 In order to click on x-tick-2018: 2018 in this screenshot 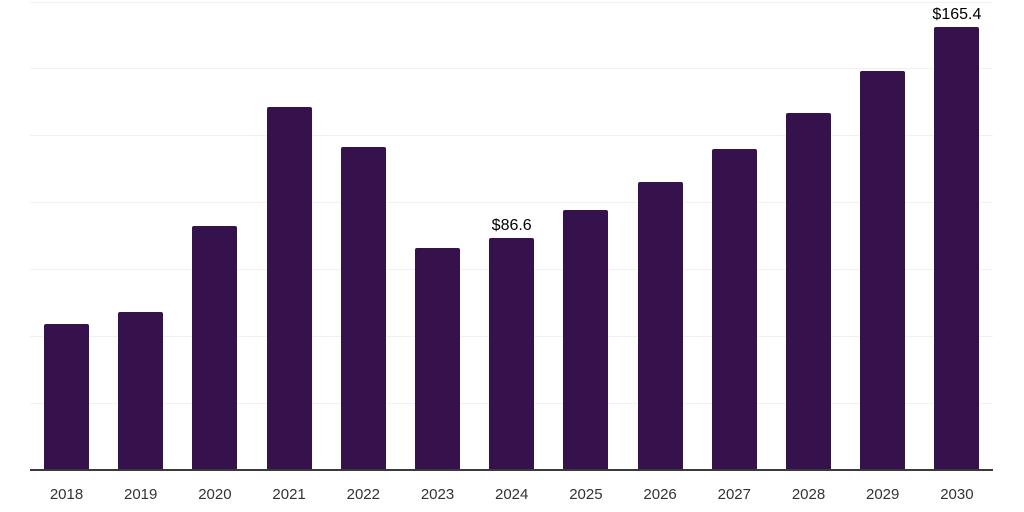, I will do `click(66, 494)`.